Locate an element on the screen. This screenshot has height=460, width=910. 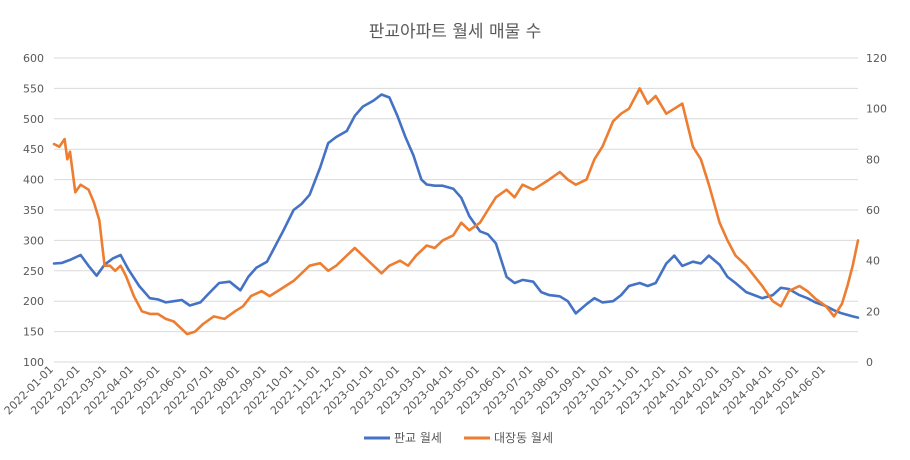
left-axis: 100 150 200 250 300 350 400 450 500 550 600 is located at coordinates (33, 210).